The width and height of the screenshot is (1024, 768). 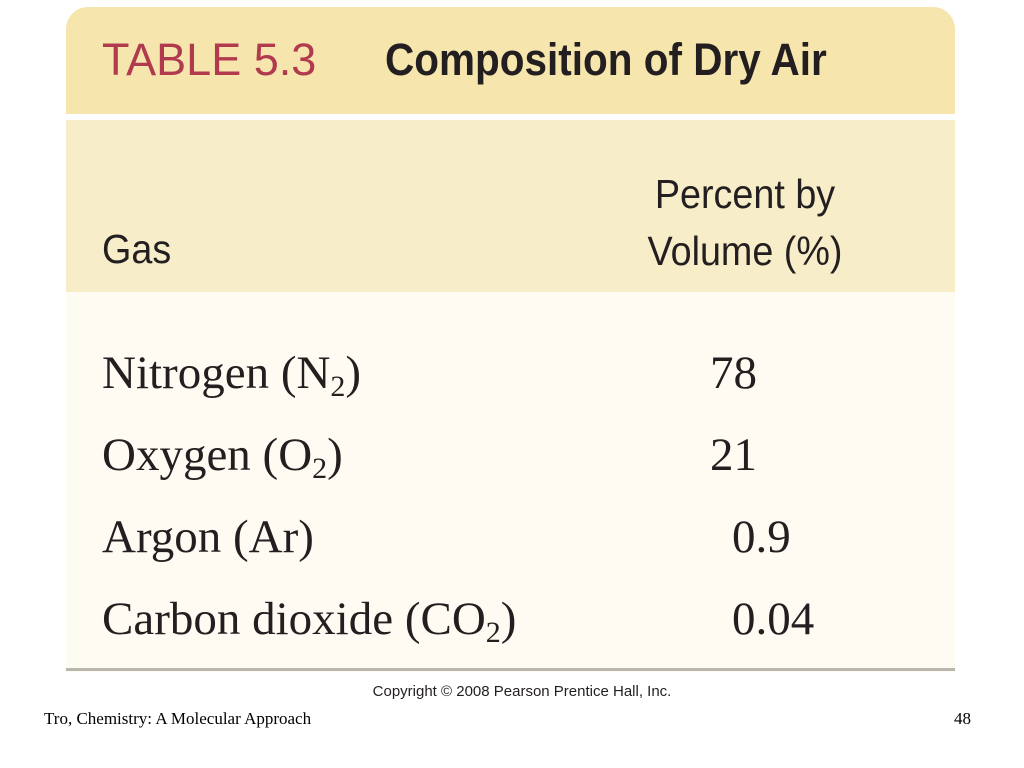 I want to click on table-row: Nitrogen (N2) 78, so click(x=482, y=373).